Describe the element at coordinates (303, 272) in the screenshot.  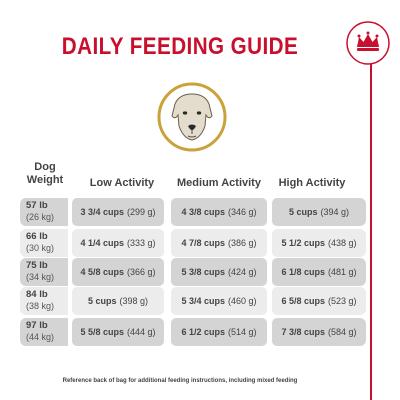
I see `cups-value: 6 1/8 cups` at that location.